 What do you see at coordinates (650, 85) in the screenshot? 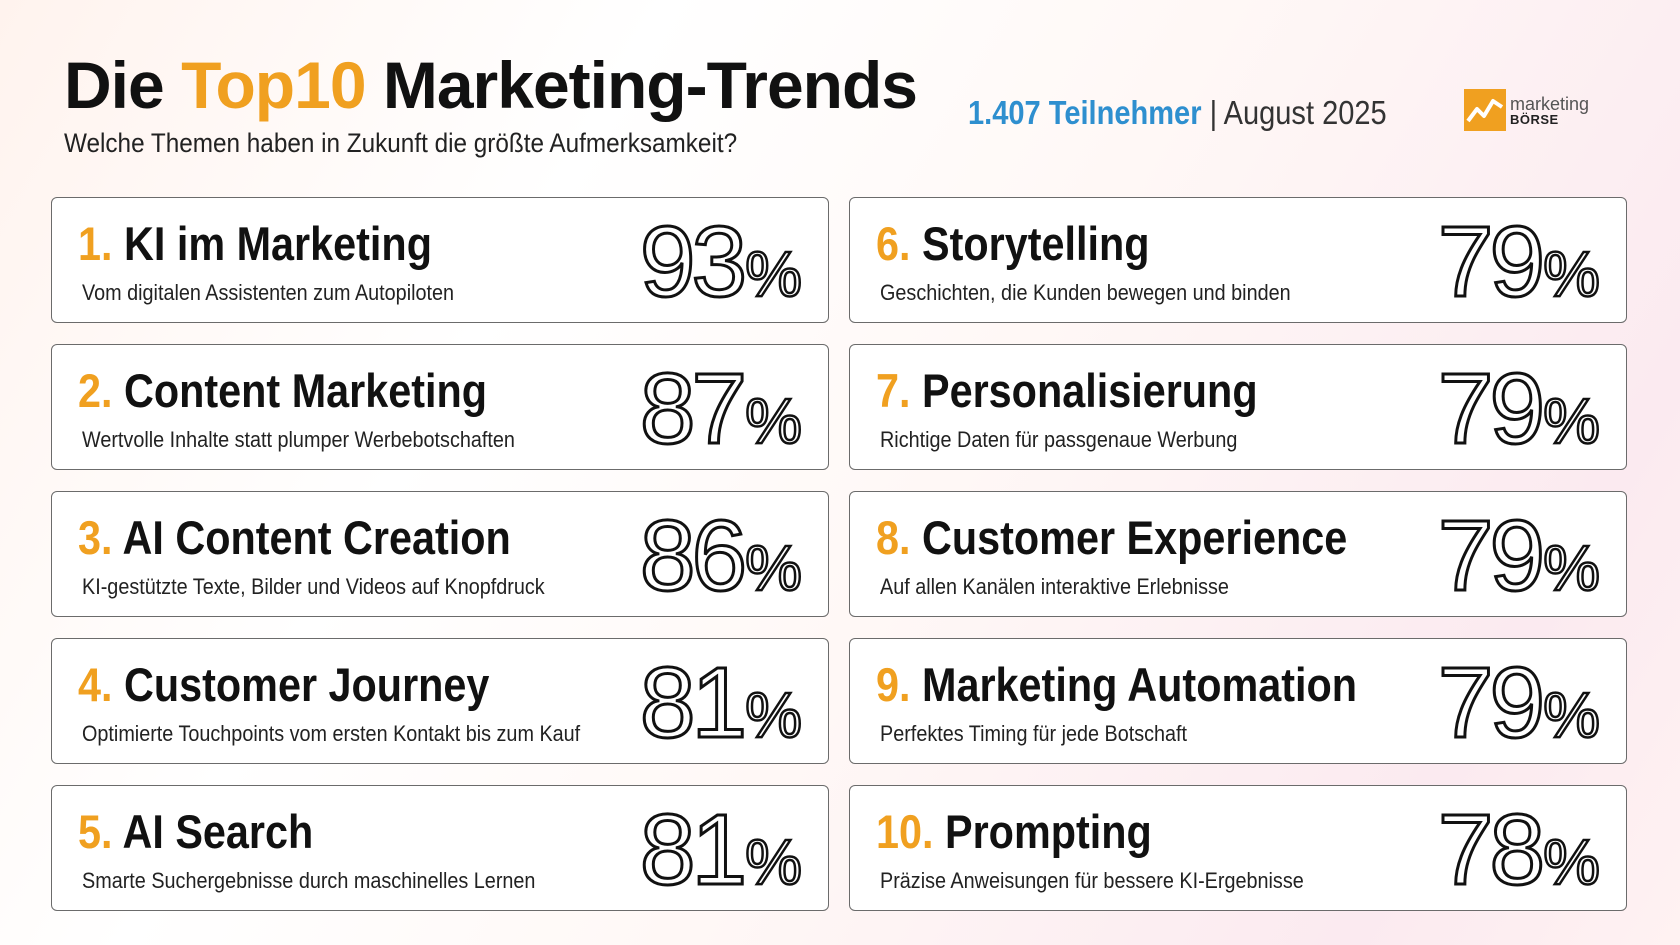
I see `title-suffix: Marketing-Trends` at bounding box center [650, 85].